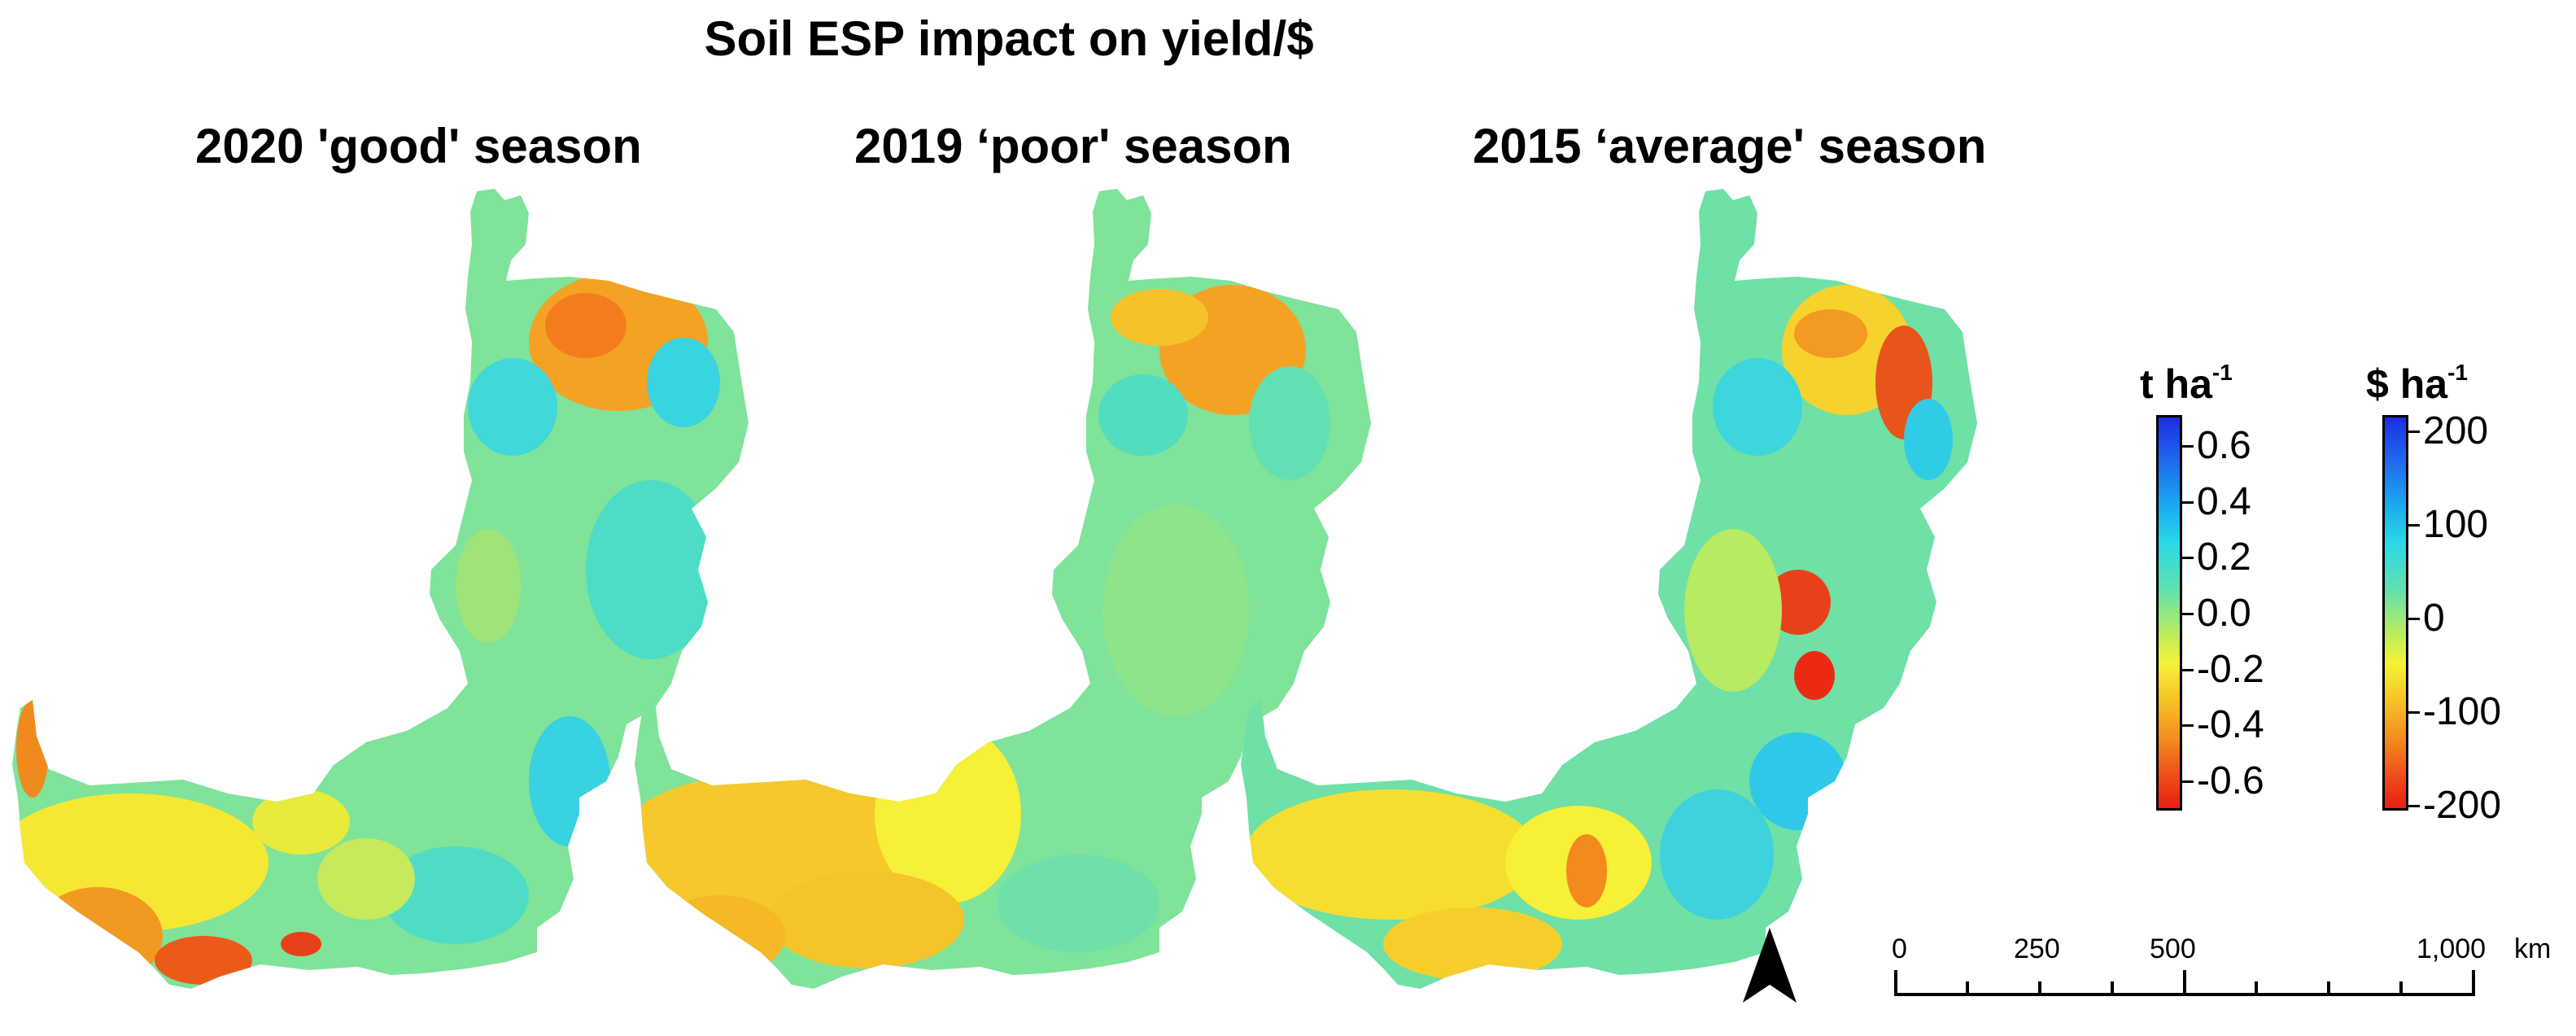  What do you see at coordinates (2407, 384) in the screenshot?
I see `legend-dollar-unit-text: $ ha` at bounding box center [2407, 384].